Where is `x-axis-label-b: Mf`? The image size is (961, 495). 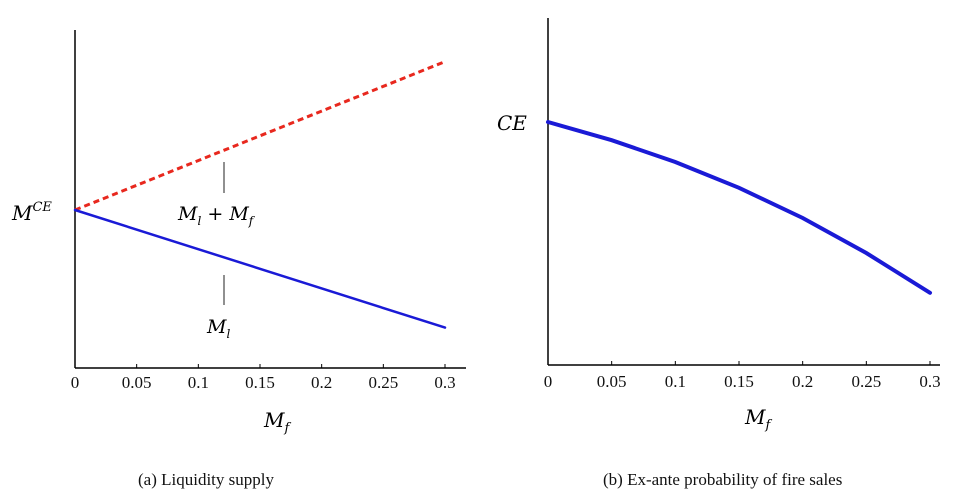 x-axis-label-b: Mf is located at coordinates (758, 419).